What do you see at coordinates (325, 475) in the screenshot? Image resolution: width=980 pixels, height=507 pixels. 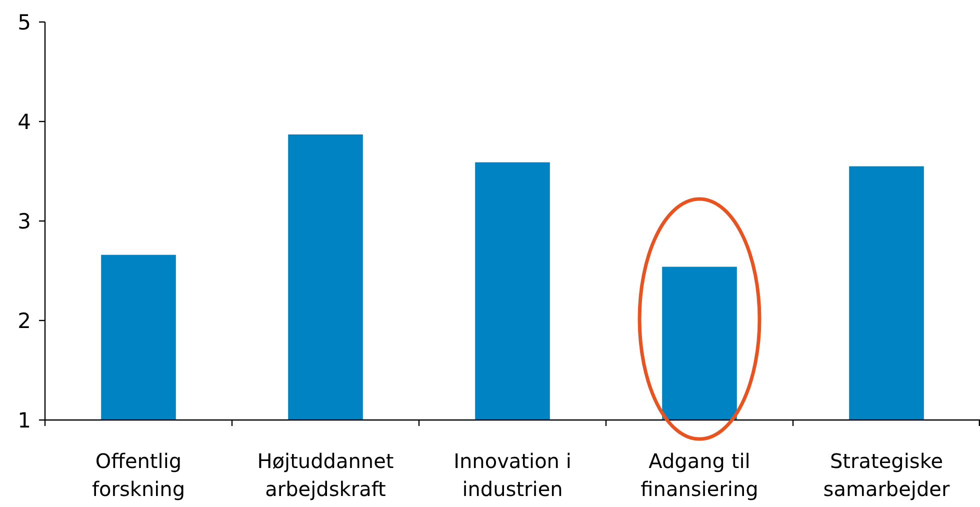 I see `x-tick-label: Højtuddannet arbejdskraft` at bounding box center [325, 475].